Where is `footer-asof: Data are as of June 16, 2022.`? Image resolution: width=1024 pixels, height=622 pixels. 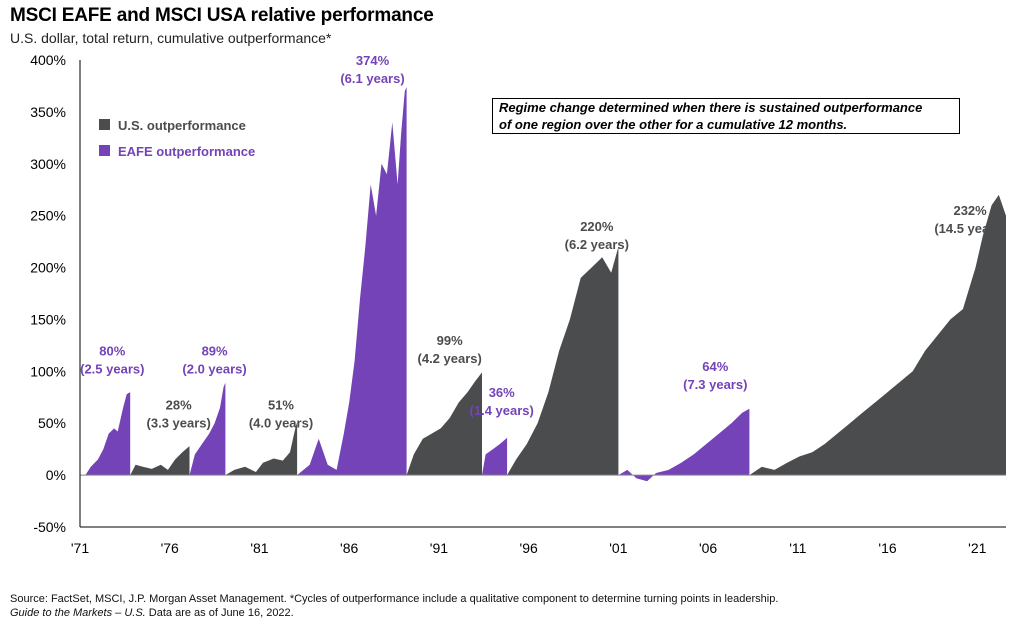
footer-asof: Data are as of June 16, 2022. is located at coordinates (219, 613).